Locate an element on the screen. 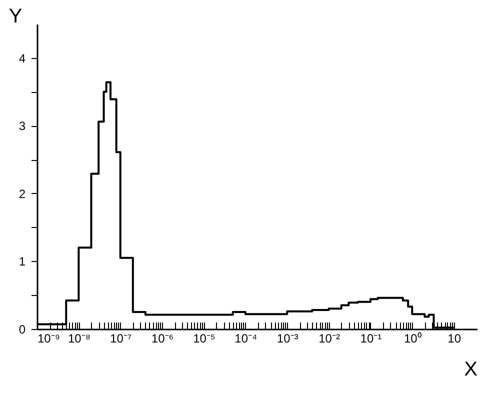 This screenshot has height=398, width=496. y-axis-title: Y is located at coordinates (15, 17).